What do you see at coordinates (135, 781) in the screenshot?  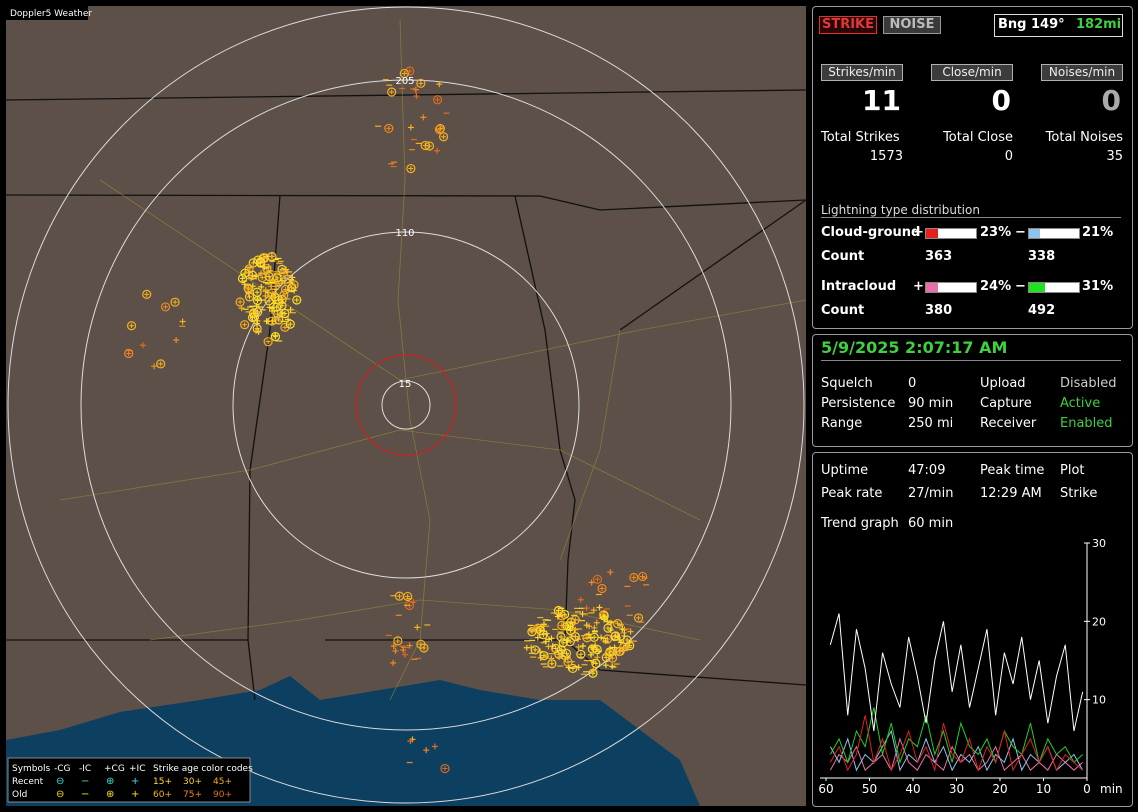 I see `legend-symbol: +` at bounding box center [135, 781].